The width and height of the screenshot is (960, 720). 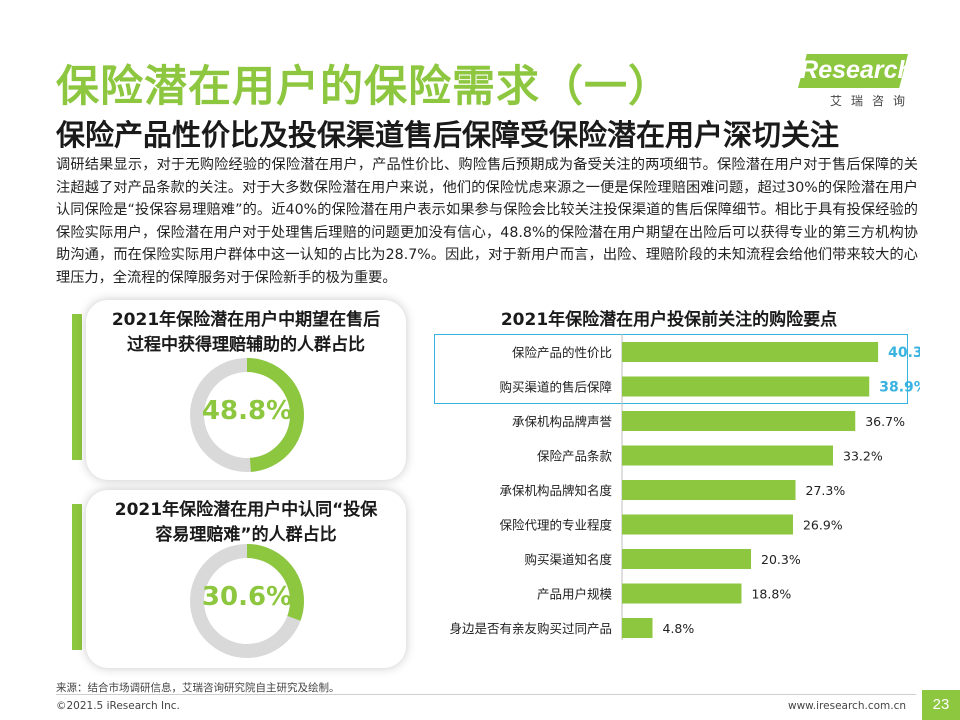 I want to click on page-number: 23, so click(x=941, y=705).